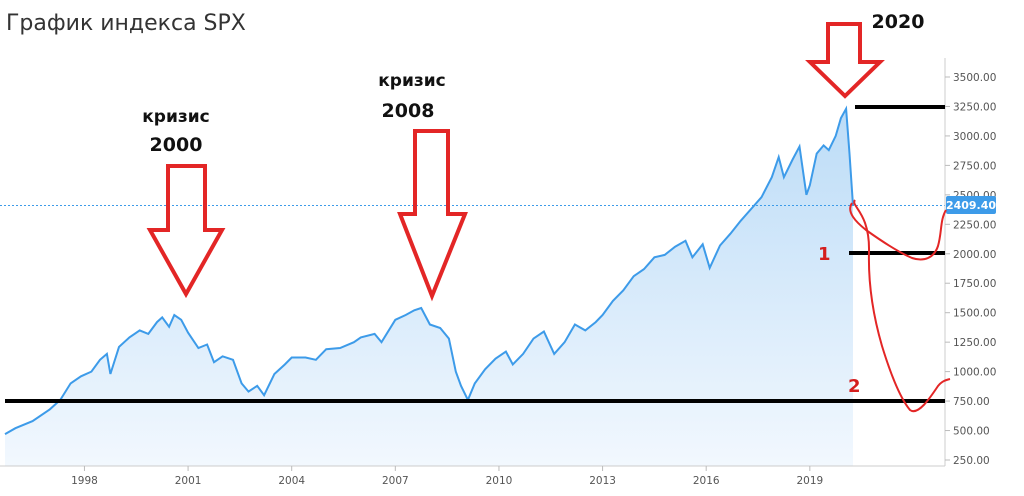 The height and width of the screenshot is (496, 1024). Describe the element at coordinates (706, 481) in the screenshot. I see `x-tick-label: 2016` at that location.